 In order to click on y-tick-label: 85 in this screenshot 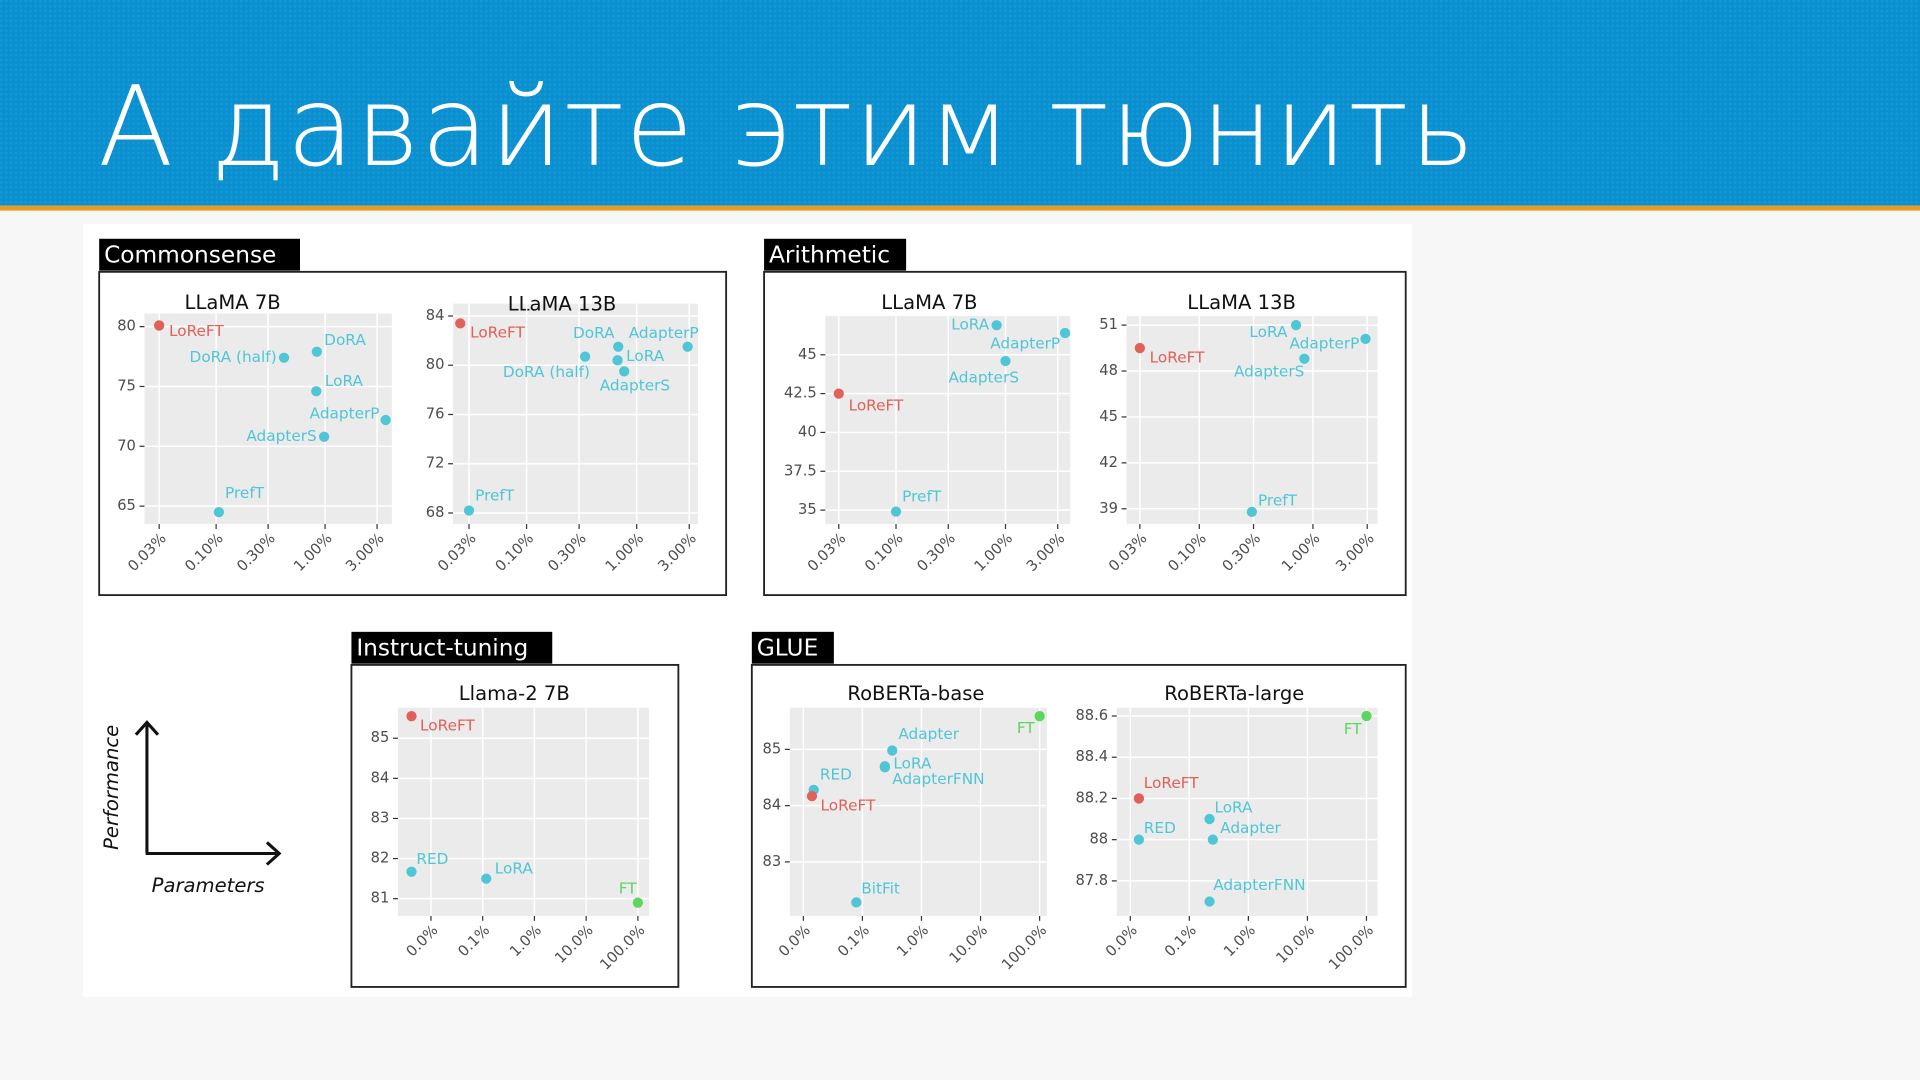, I will do `click(380, 737)`.